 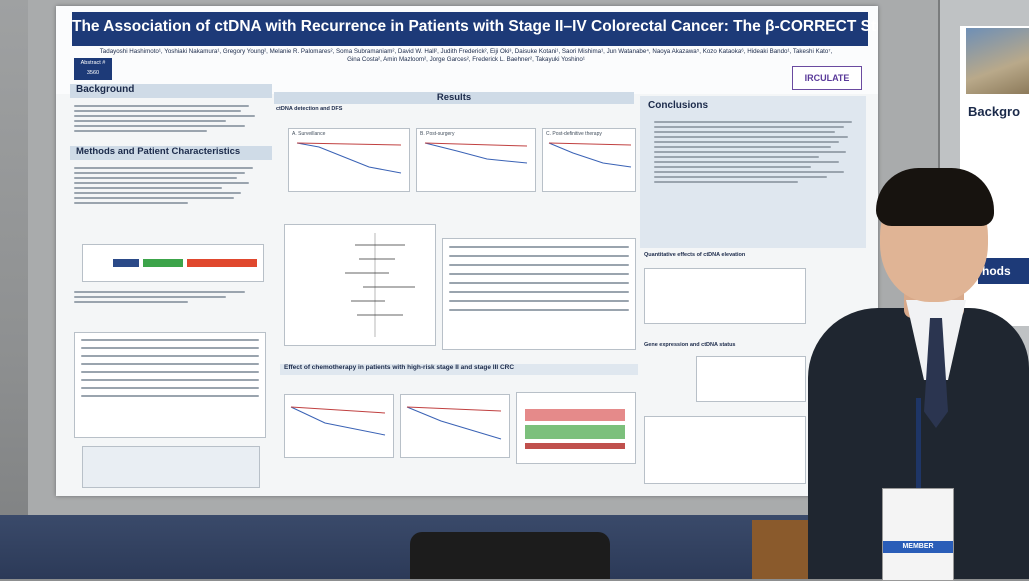 I want to click on subsection-ctdna-dfs: ctDNA detection and DFS, so click(x=309, y=109).